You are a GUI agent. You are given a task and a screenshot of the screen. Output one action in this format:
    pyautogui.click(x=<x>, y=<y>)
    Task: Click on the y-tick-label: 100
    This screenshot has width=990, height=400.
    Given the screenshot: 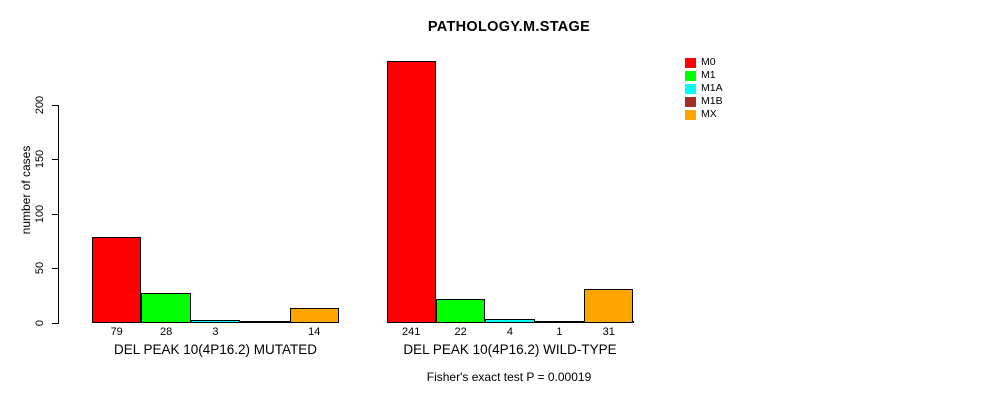 What is the action you would take?
    pyautogui.click(x=40, y=213)
    